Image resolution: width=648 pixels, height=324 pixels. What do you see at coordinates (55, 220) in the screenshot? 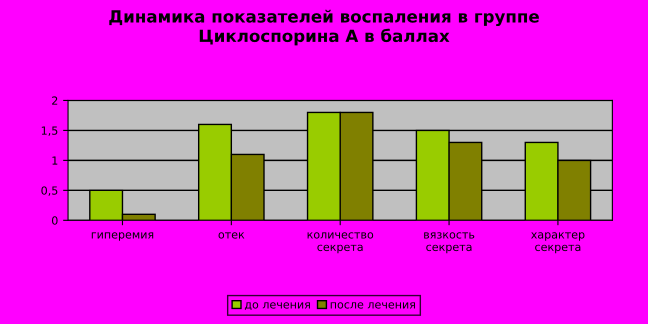
I see `y-tick-label: 0` at bounding box center [55, 220].